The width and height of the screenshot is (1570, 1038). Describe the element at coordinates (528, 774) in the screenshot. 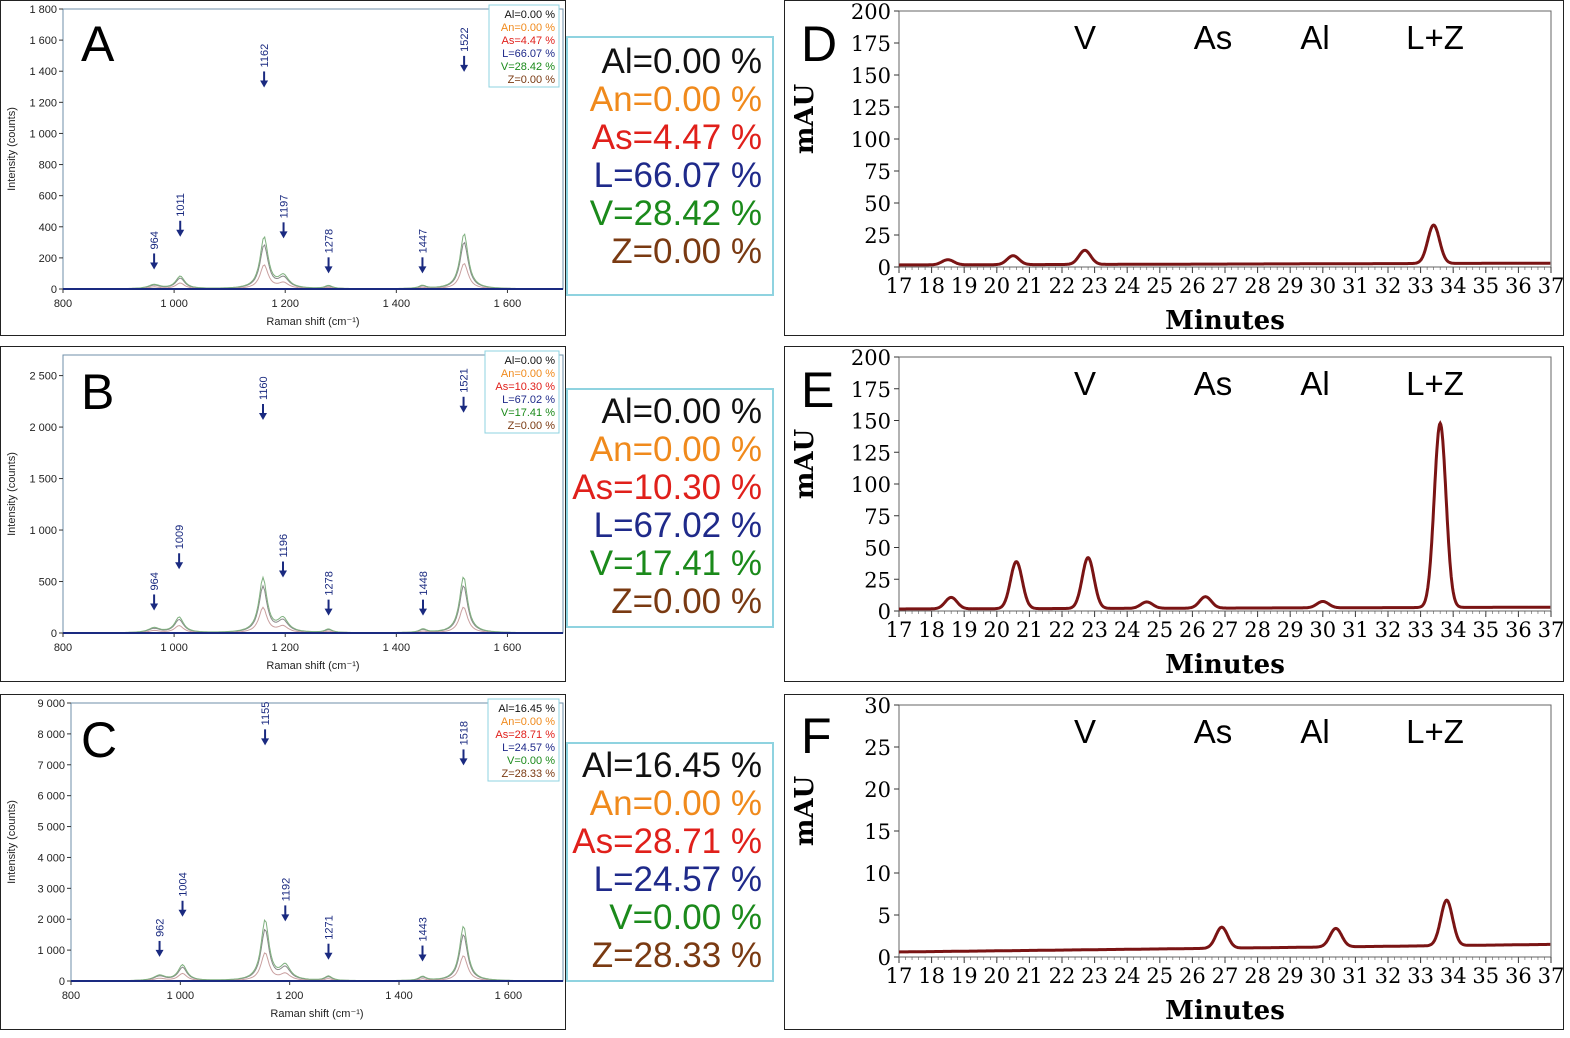

I see `legend-entry: Z=28.33 %` at that location.